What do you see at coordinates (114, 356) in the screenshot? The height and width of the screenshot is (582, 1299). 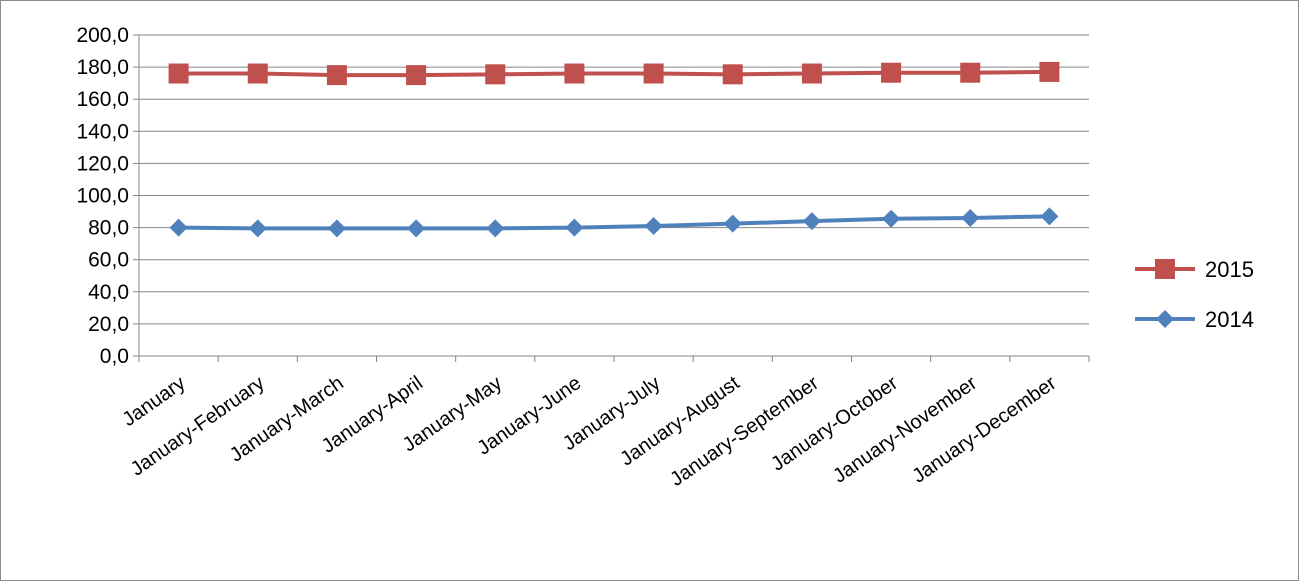 I see `y-tick-label: 0,0` at bounding box center [114, 356].